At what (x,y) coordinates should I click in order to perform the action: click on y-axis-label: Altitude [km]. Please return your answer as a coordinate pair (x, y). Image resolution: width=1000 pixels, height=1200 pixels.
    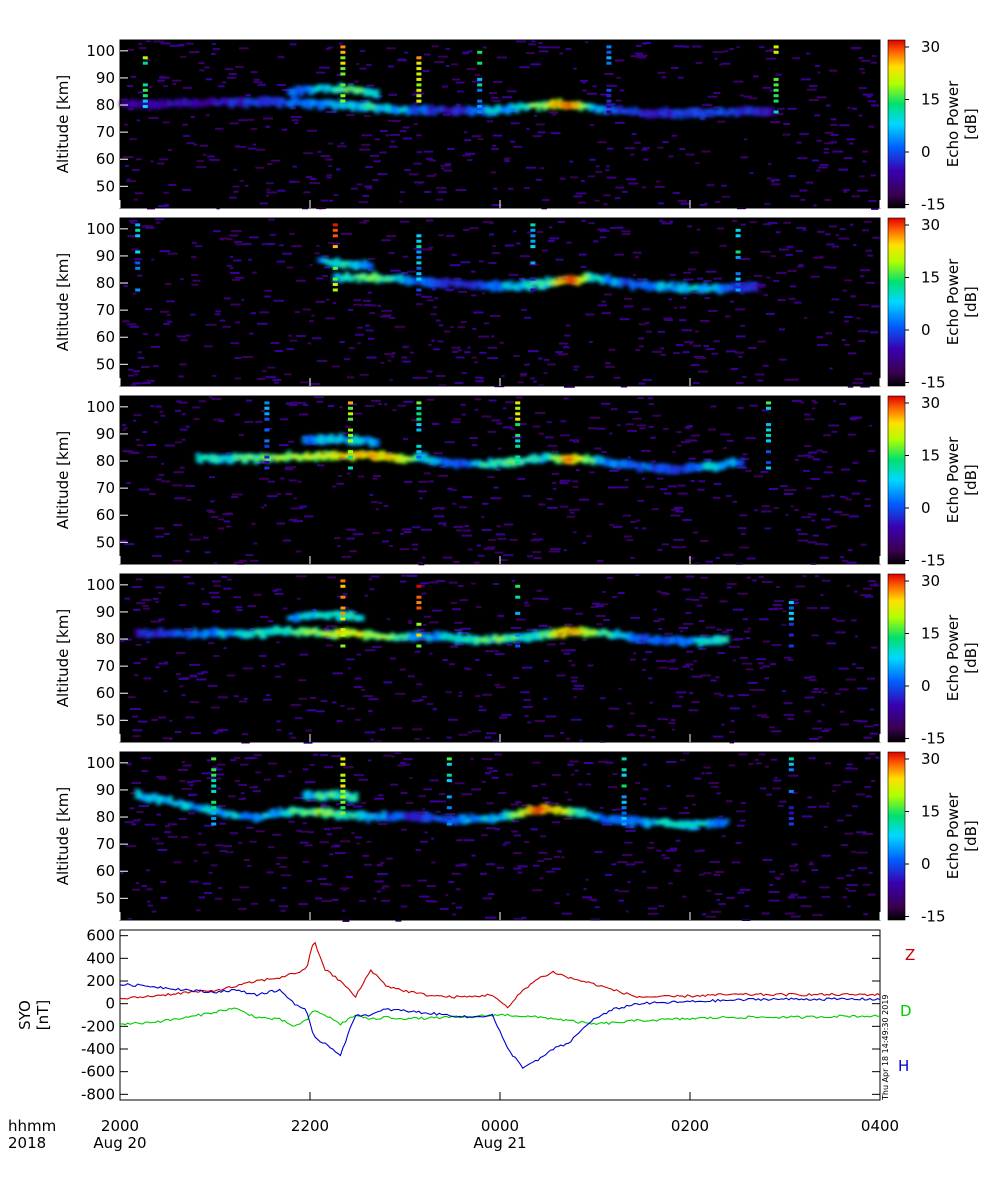
    Looking at the image, I should click on (63, 480).